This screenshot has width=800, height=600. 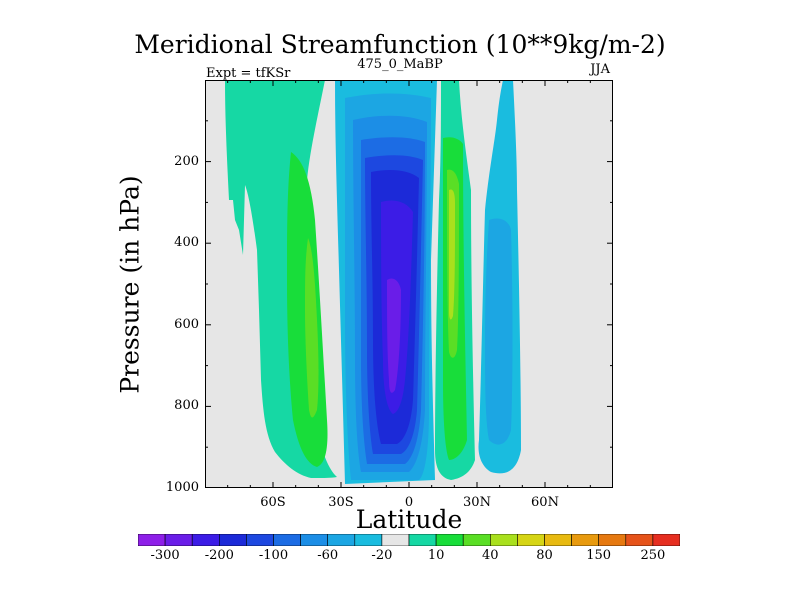 I want to click on y-tick-label: 600, so click(x=186, y=324).